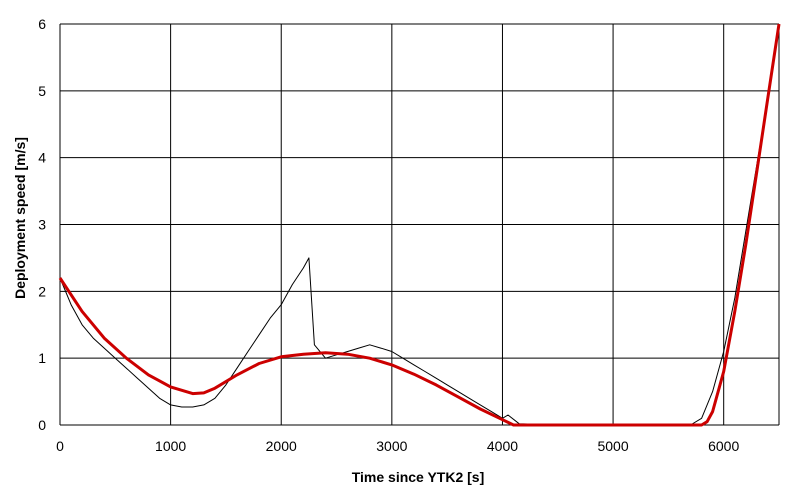 The height and width of the screenshot is (488, 800). What do you see at coordinates (42, 24) in the screenshot?
I see `y-tick-label: 6` at bounding box center [42, 24].